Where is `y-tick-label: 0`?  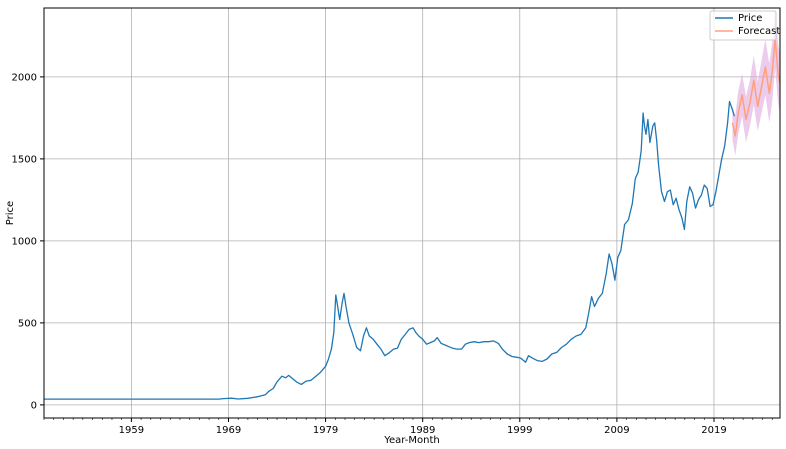 y-tick-label: 0 is located at coordinates (34, 405).